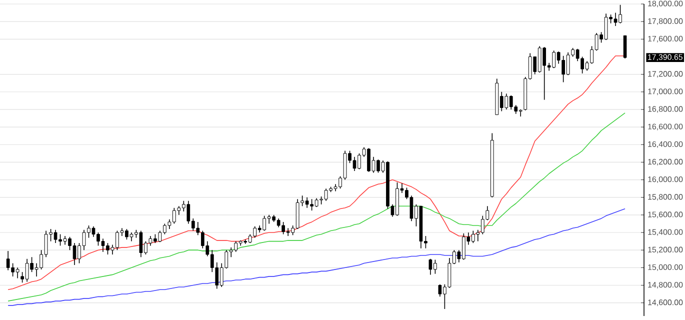  Describe the element at coordinates (625, 47) in the screenshot. I see `candlestick` at that location.